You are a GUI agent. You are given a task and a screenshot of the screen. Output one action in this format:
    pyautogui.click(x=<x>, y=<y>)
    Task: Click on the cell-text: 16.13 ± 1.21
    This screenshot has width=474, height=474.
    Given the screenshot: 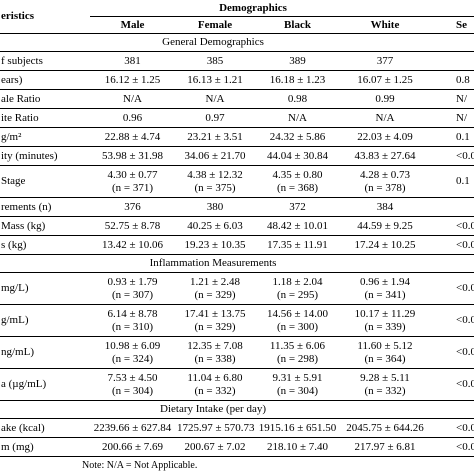 What is the action you would take?
    pyautogui.click(x=215, y=79)
    